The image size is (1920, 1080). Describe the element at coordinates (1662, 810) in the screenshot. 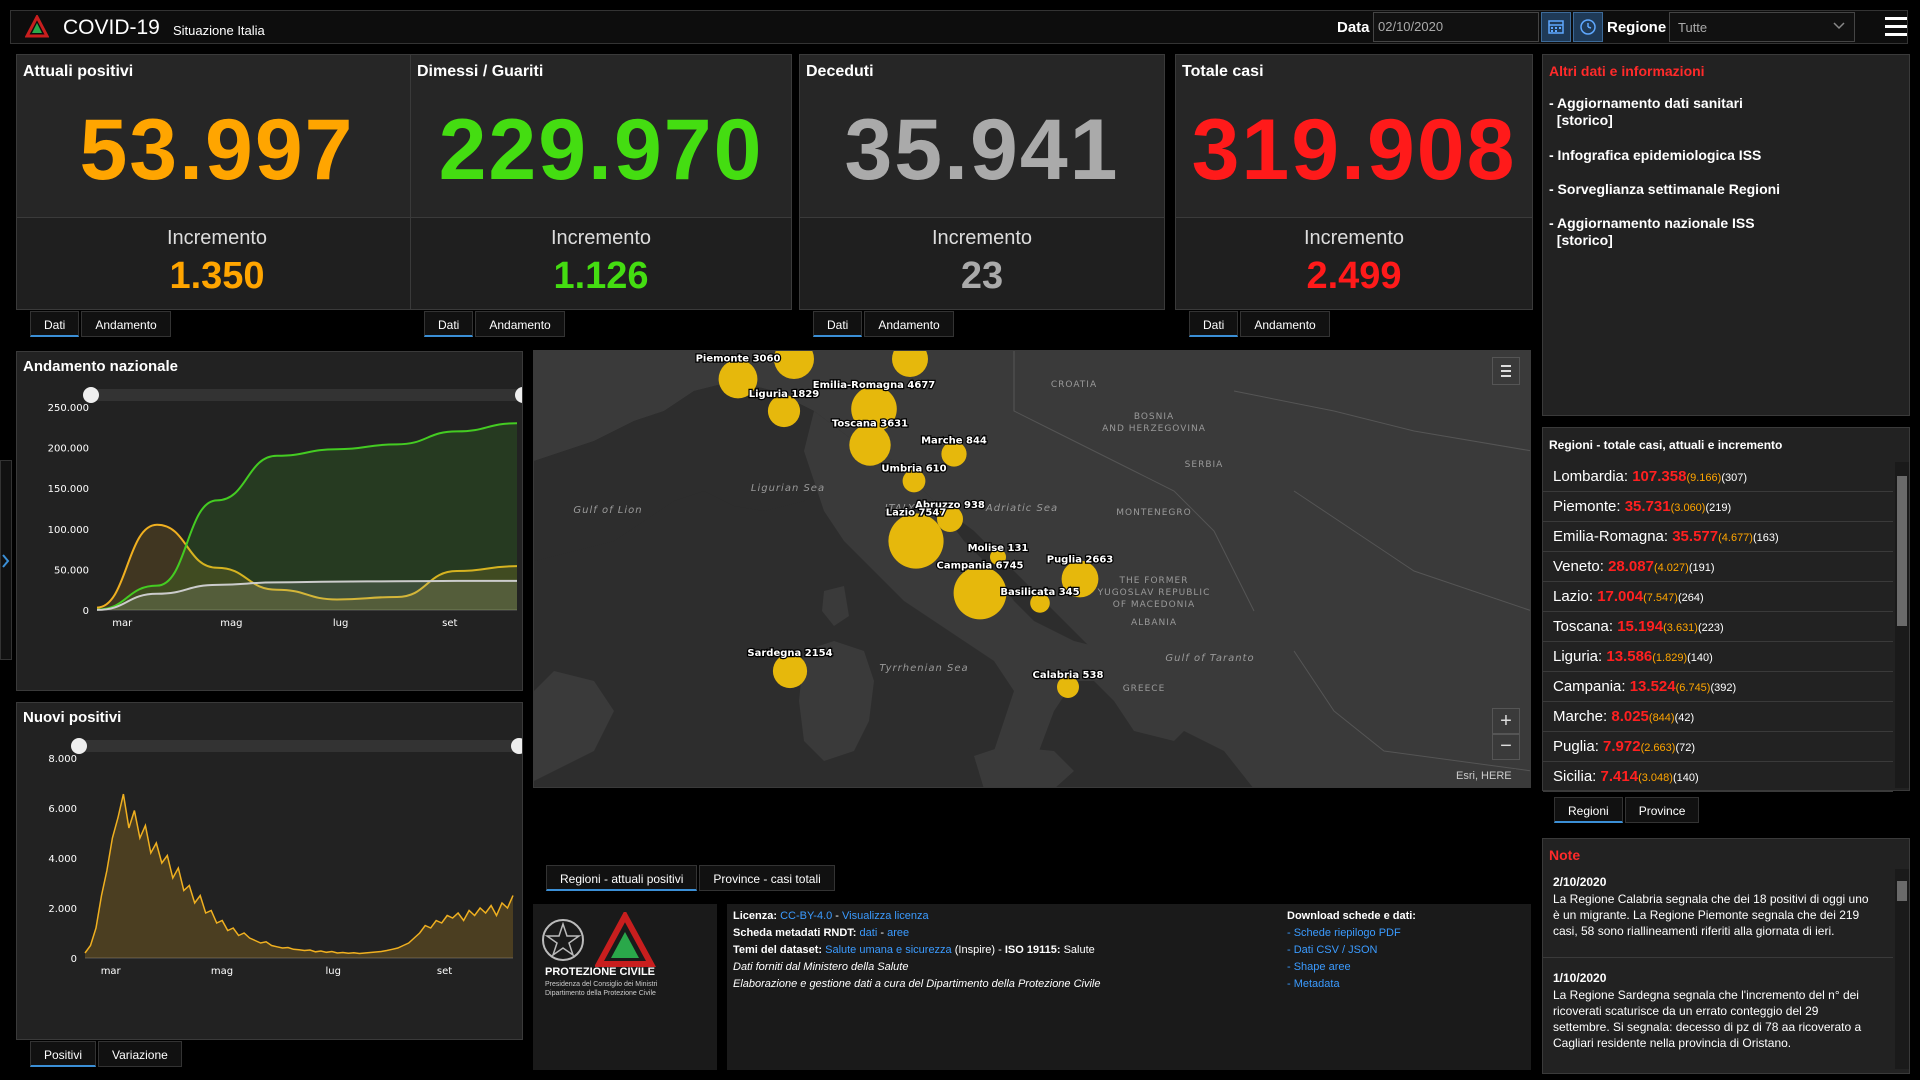

I see `tab-province: Province` at that location.